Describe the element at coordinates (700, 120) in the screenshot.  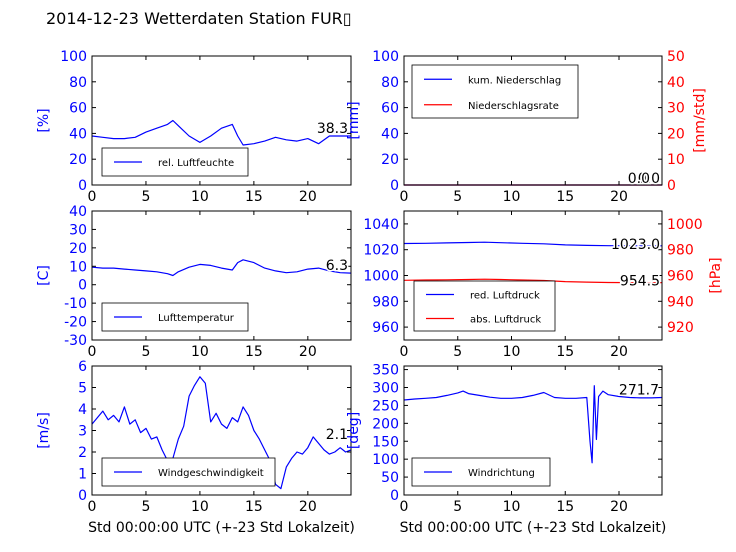
I see `y2-axis-label: [mm/std]` at that location.